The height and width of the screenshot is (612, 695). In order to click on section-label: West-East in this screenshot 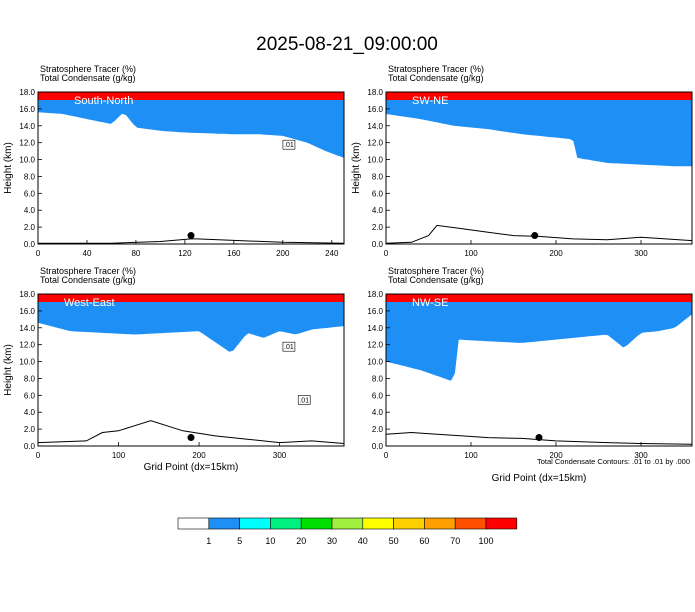, I will do `click(89, 303)`.